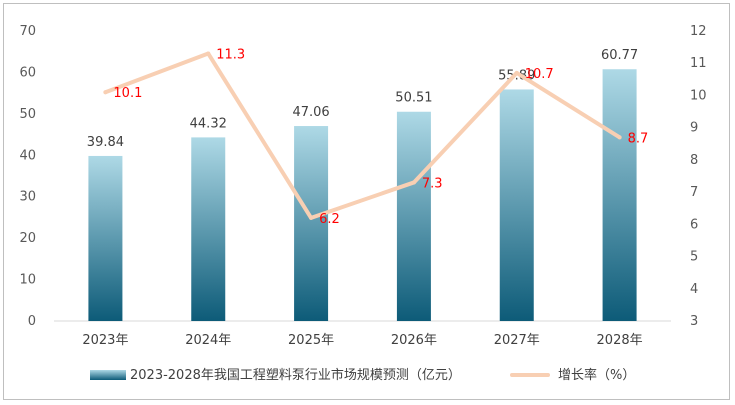 The height and width of the screenshot is (405, 735). I want to click on legend-bar-swatch, so click(108, 375).